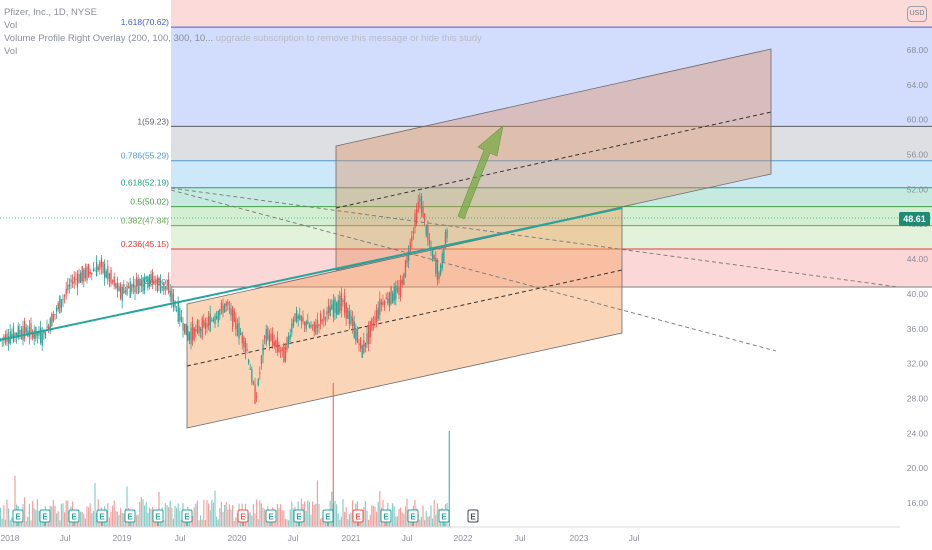  What do you see at coordinates (10, 538) in the screenshot?
I see `x-tick-label: 2018` at bounding box center [10, 538].